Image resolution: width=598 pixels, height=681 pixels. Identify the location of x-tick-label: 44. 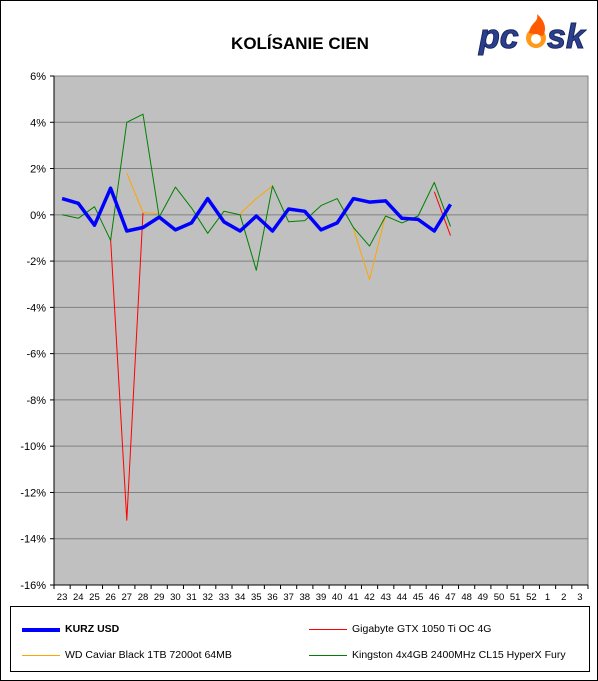
(402, 596).